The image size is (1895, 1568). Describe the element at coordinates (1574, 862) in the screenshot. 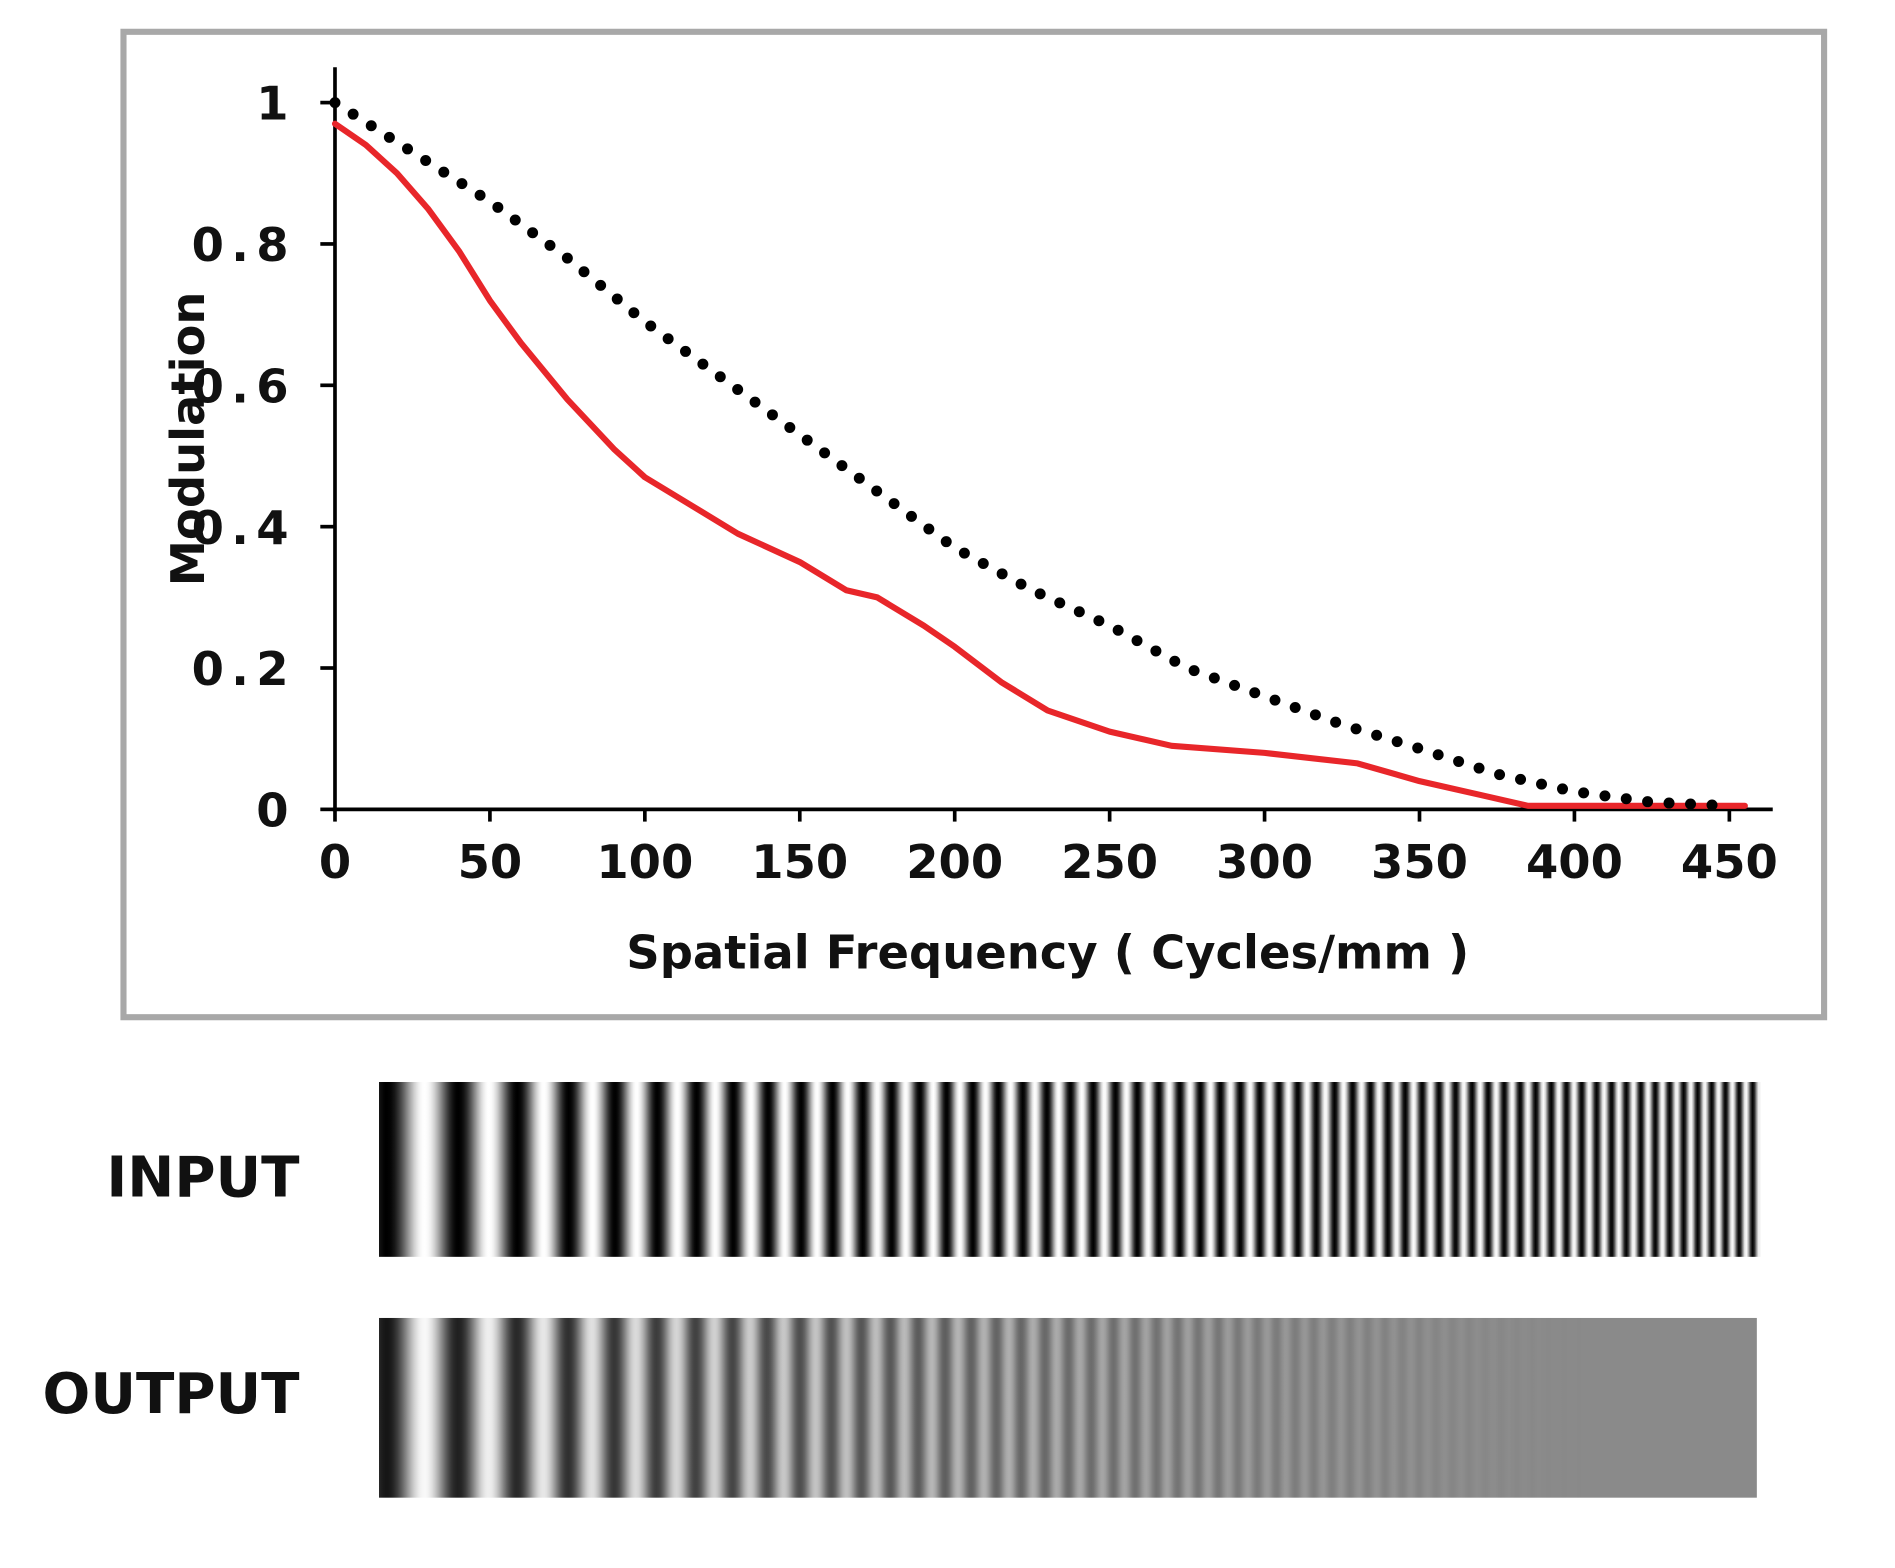

I see `x-tick-label: 400` at that location.